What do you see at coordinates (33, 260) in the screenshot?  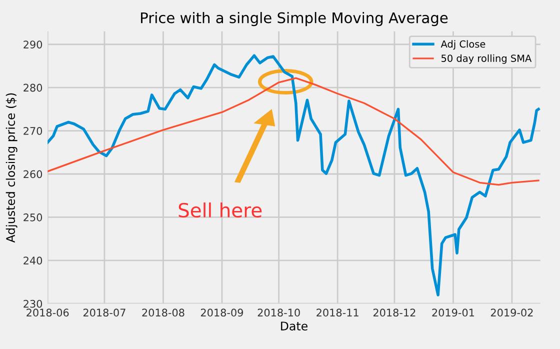 I see `y-tick-label: 240` at bounding box center [33, 260].